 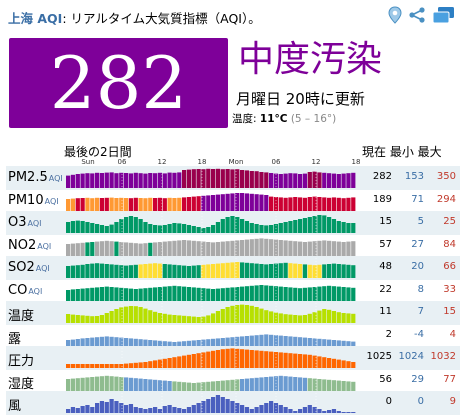 What do you see at coordinates (233, 336) in the screenshot?
I see `pollutant-row: 露 2 -4 4` at bounding box center [233, 336].